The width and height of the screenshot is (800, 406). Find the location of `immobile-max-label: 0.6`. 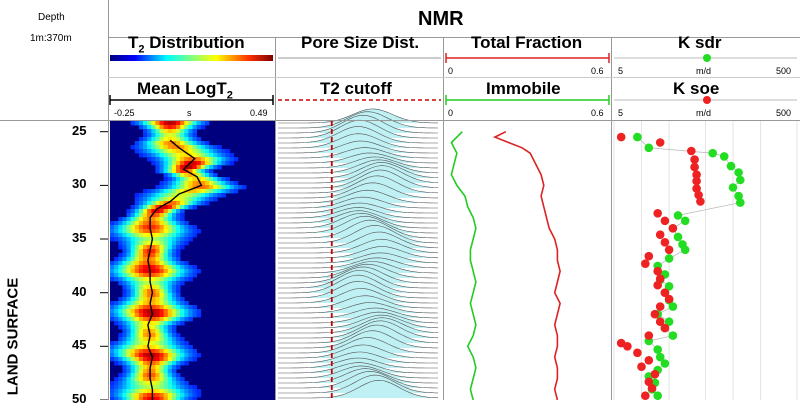

immobile-max-label: 0.6 is located at coordinates (597, 113).